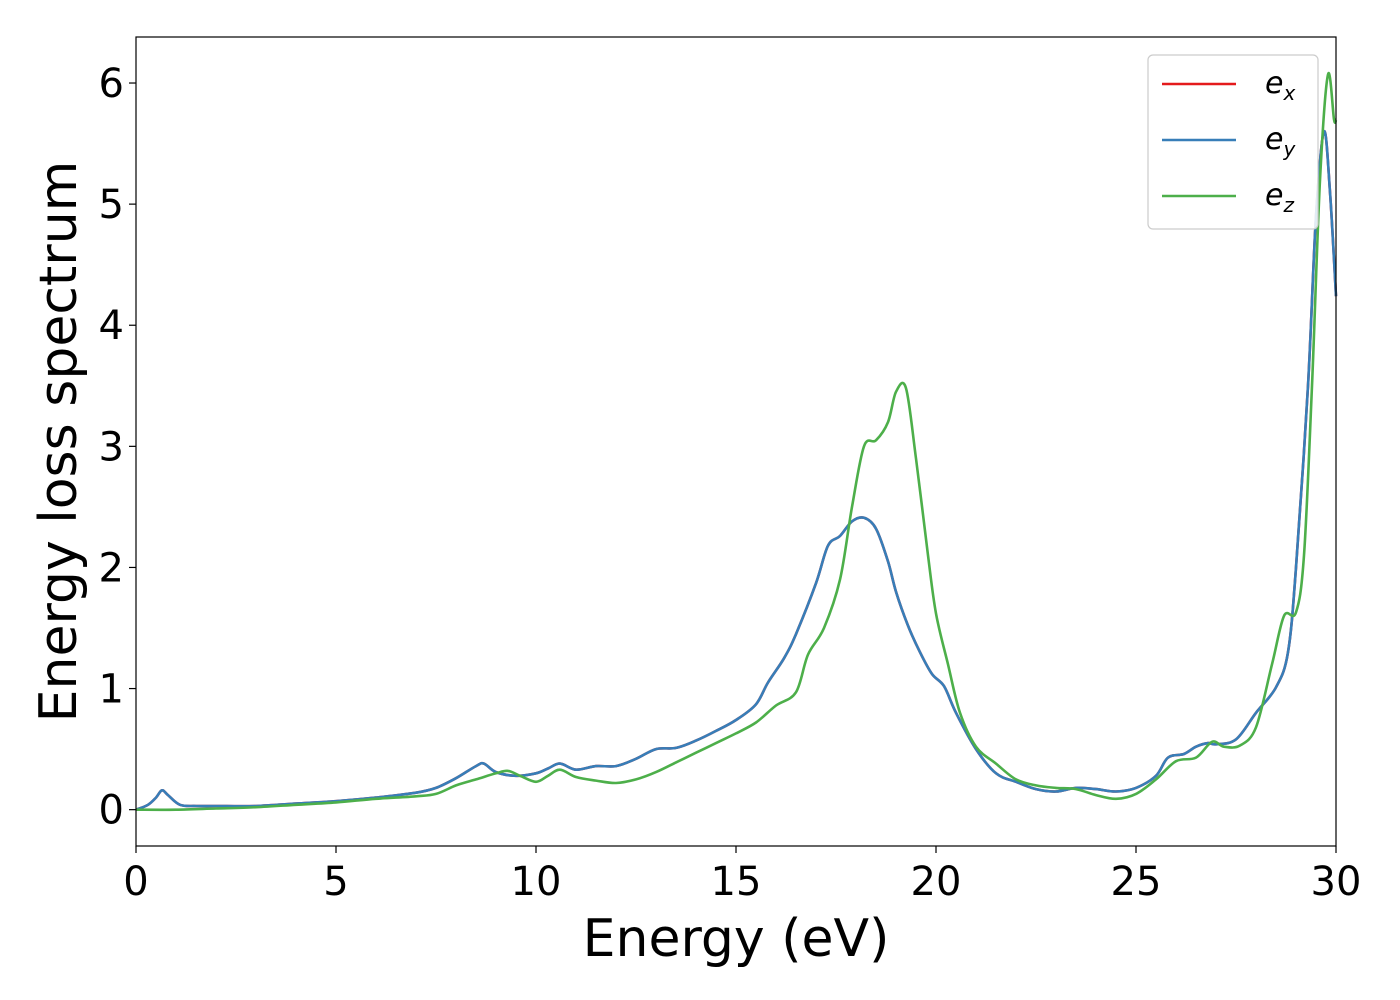 The image size is (1400, 1000). Describe the element at coordinates (1336, 882) in the screenshot. I see `x-tick-label: 30` at that location.